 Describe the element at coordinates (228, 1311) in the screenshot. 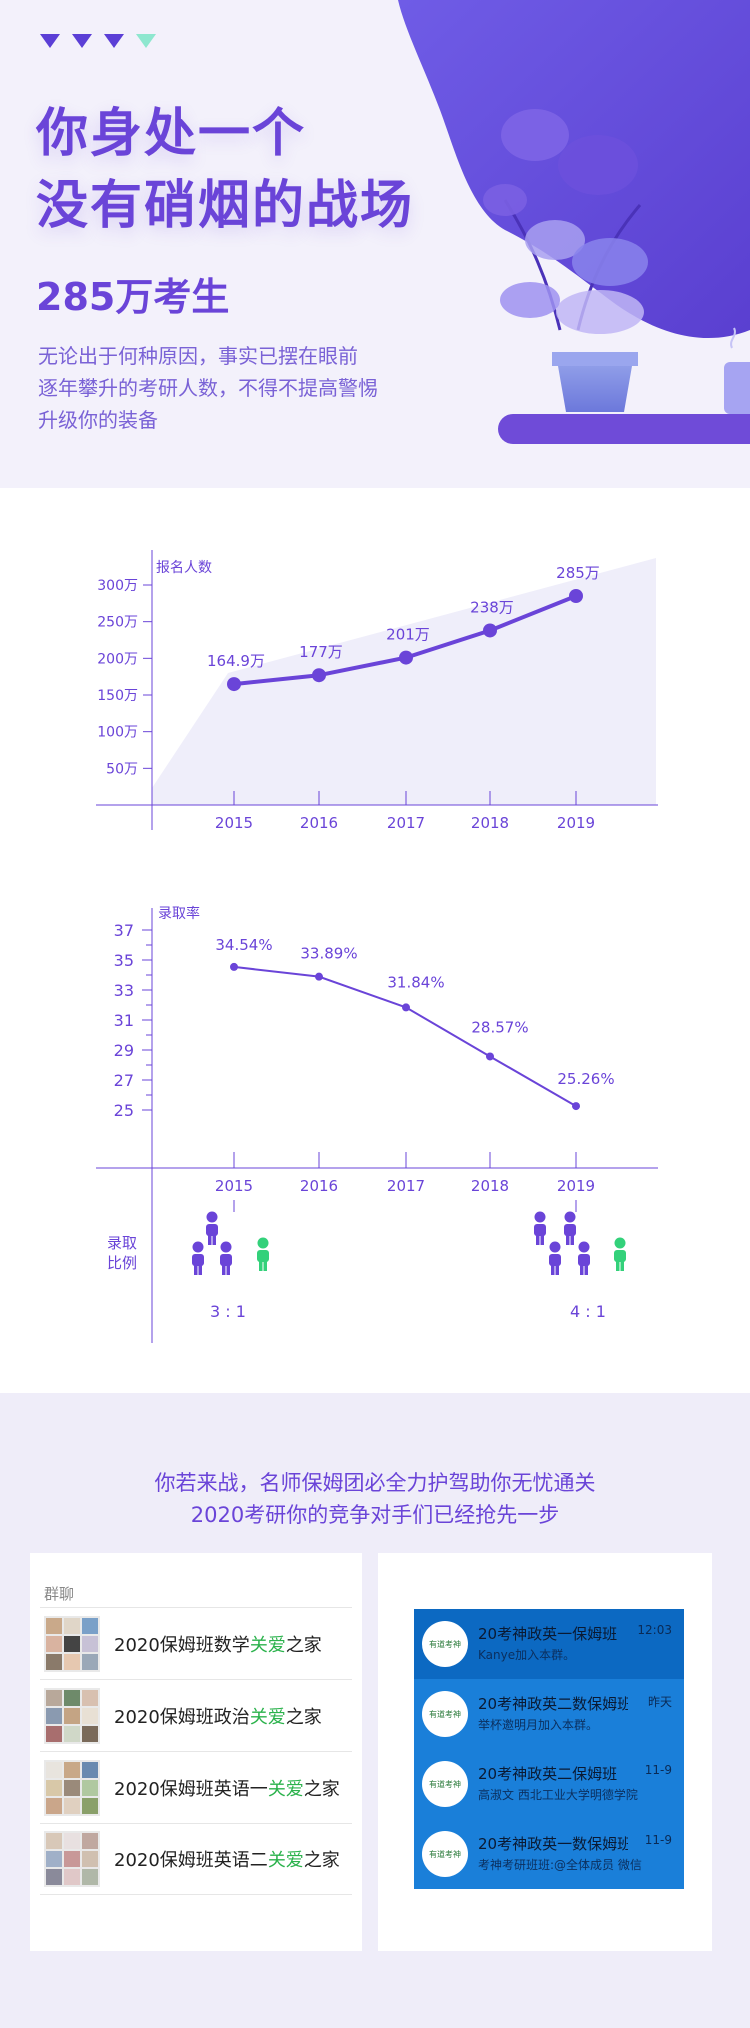

I see `ratio-value: 3 : 1` at that location.